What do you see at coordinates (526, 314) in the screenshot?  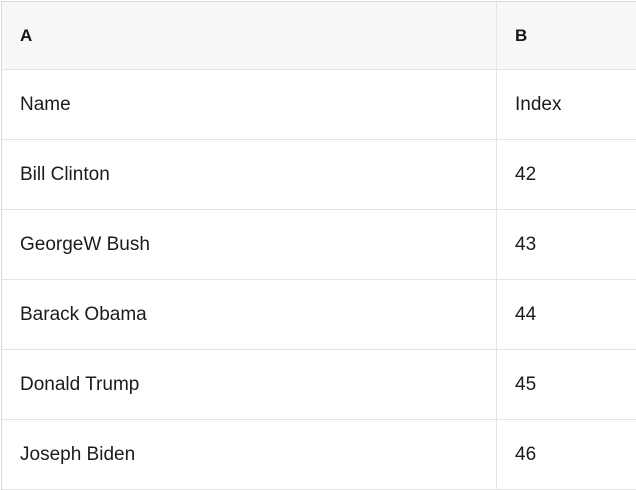 I see `table-cell-index: 44` at bounding box center [526, 314].